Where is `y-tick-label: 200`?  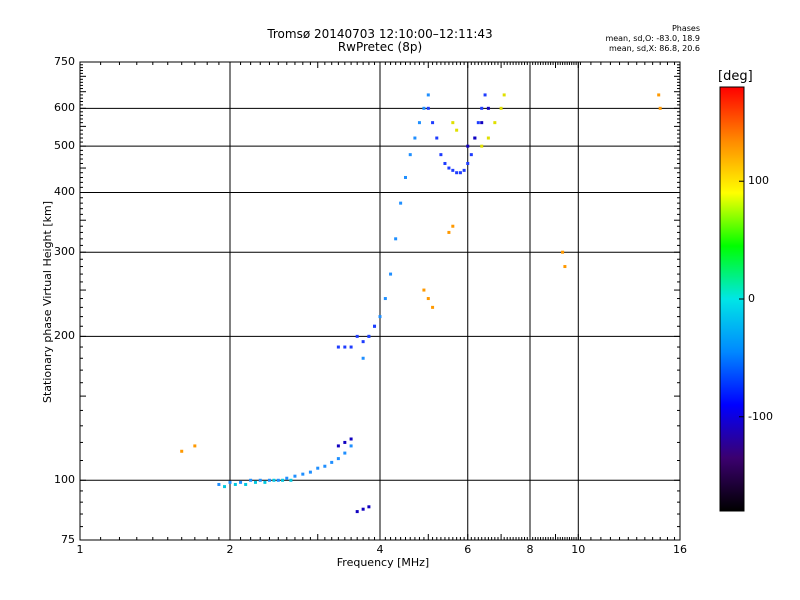 y-tick-label: 200 is located at coordinates (64, 336).